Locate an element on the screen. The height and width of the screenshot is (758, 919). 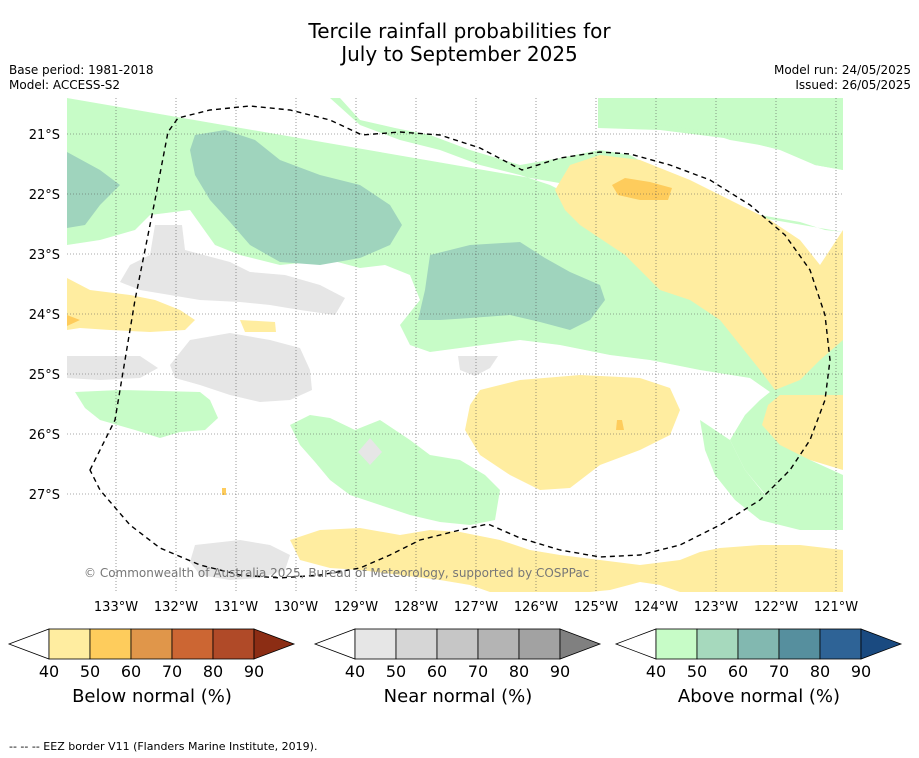
above-normal-region-northeast is located at coordinates (720, 134).